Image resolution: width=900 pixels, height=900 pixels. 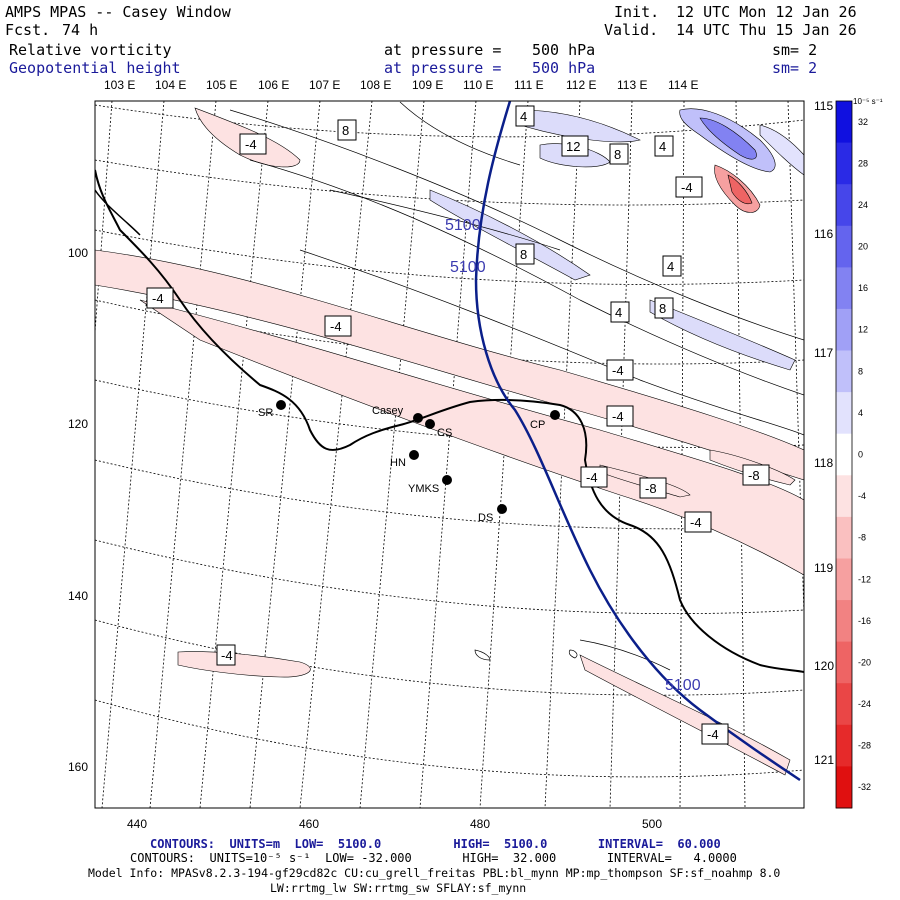 I want to click on vort-label-12: -4, so click(x=336, y=326).